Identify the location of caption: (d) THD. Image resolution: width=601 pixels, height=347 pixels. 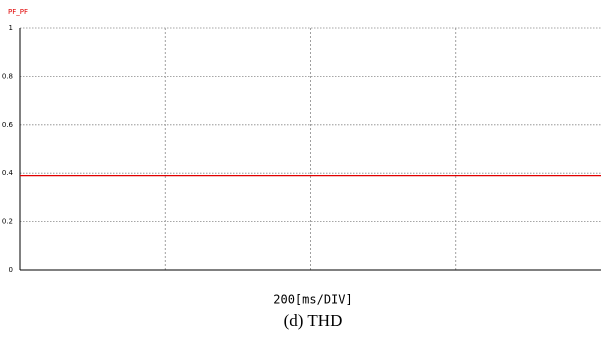
(313, 320).